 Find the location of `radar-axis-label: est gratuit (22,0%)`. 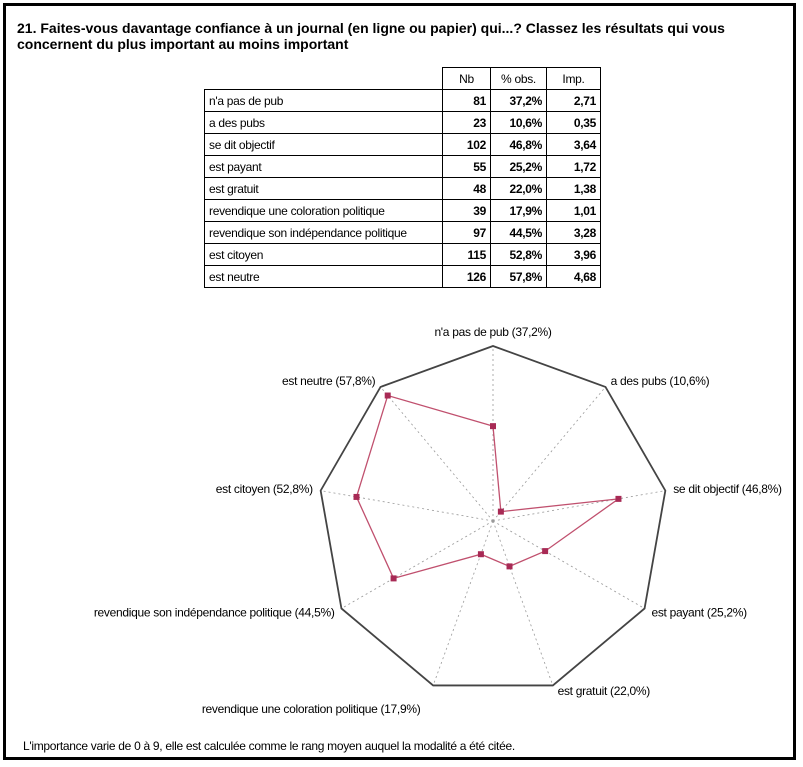

radar-axis-label: est gratuit (22,0%) is located at coordinates (604, 691).